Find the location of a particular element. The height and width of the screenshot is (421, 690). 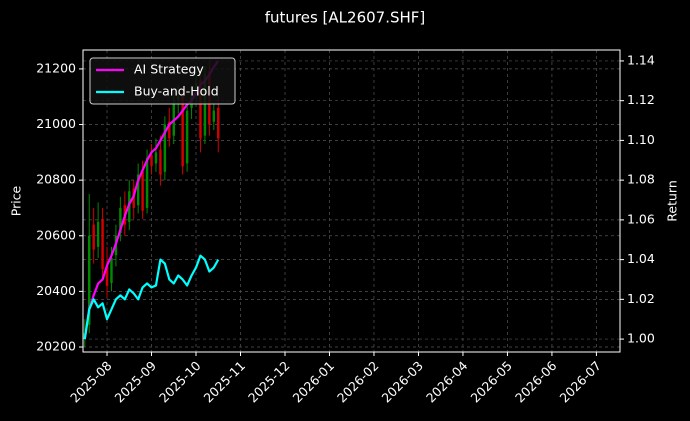

y-tick-label: 21200 is located at coordinates (56, 67).